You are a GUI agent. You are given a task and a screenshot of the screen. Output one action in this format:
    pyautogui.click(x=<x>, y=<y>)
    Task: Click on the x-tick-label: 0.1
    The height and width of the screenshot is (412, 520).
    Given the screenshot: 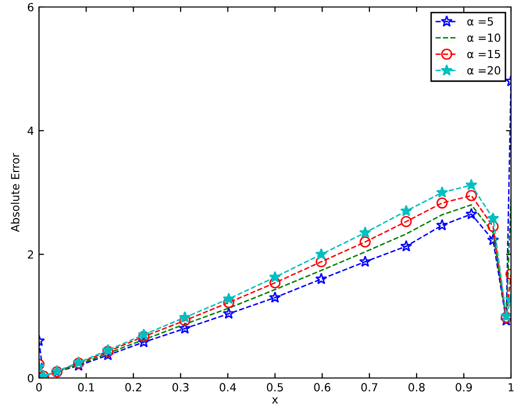 What is the action you would take?
    pyautogui.click(x=86, y=387)
    